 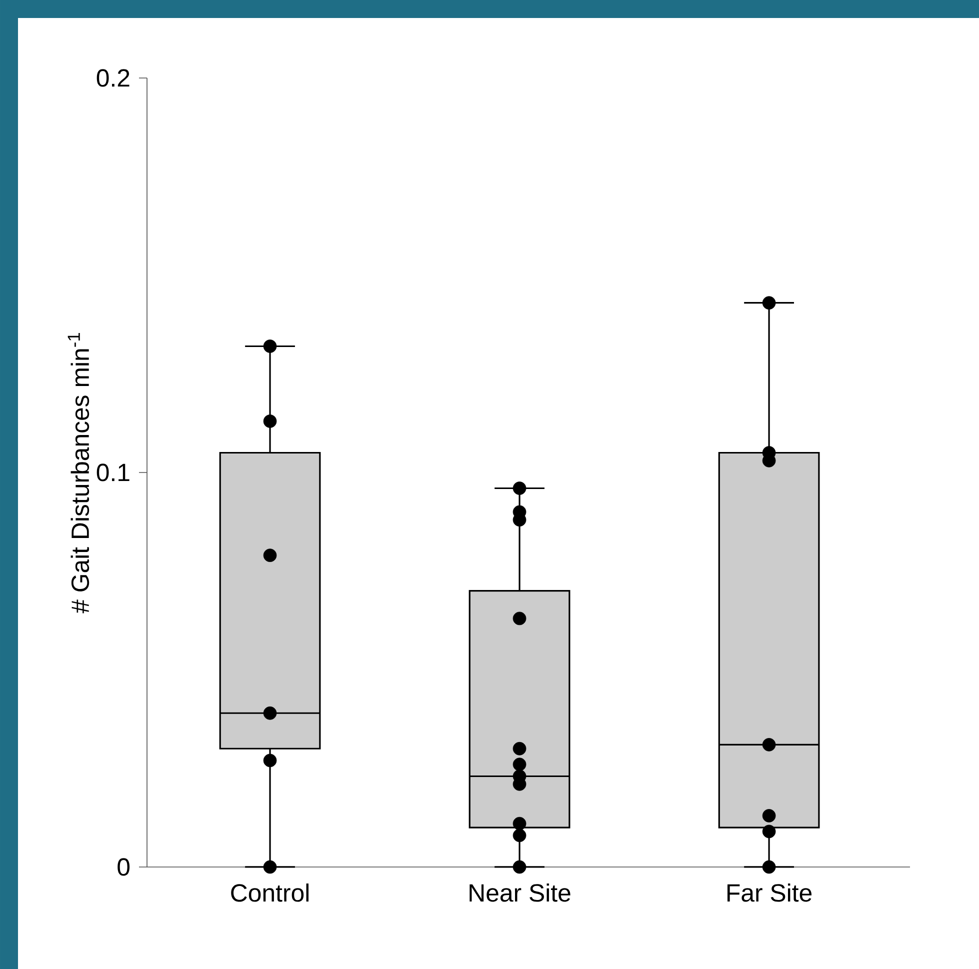 I want to click on y-tick-label: 0.2, so click(x=113, y=78).